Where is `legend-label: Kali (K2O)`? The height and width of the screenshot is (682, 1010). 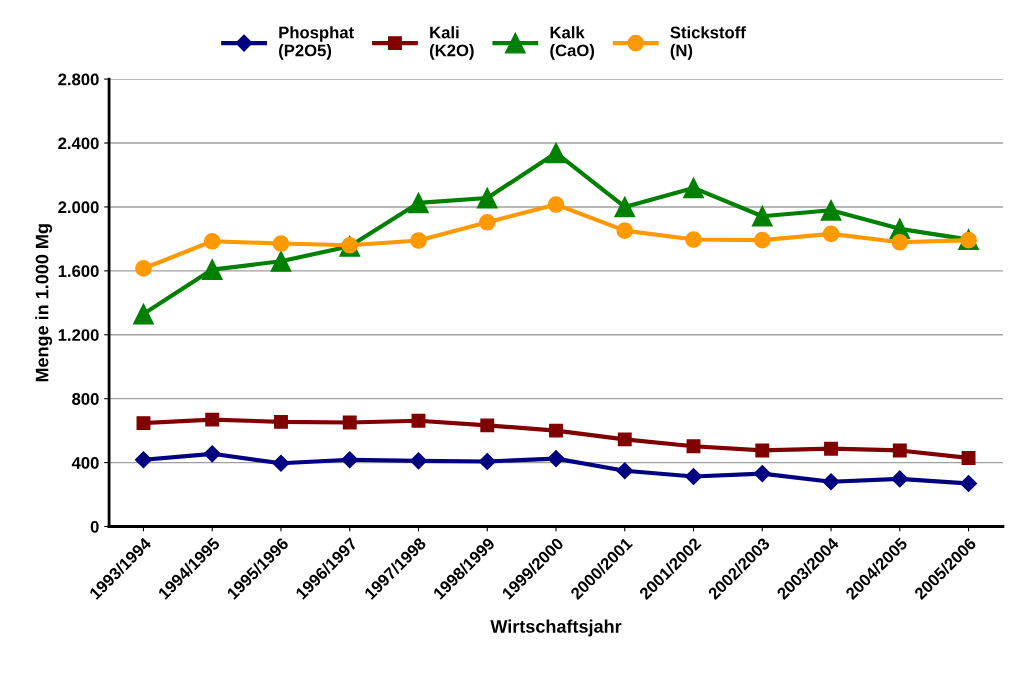 legend-label: Kali (K2O) is located at coordinates (451, 43).